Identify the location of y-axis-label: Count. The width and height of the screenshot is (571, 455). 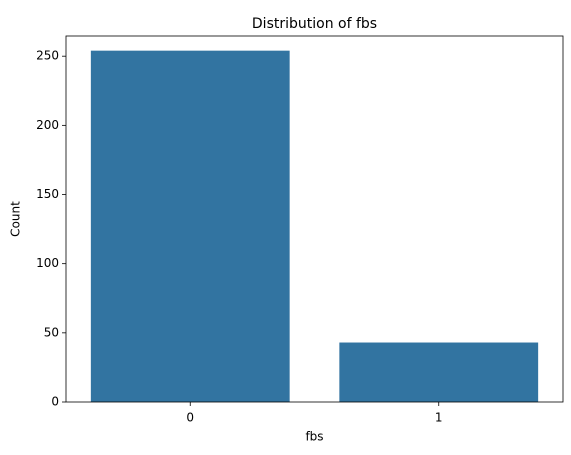
(16, 219).